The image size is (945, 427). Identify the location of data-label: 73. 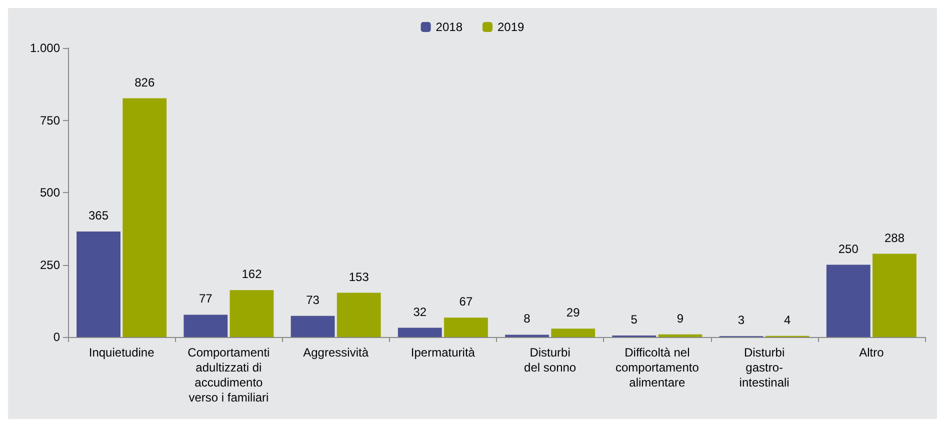
(313, 299).